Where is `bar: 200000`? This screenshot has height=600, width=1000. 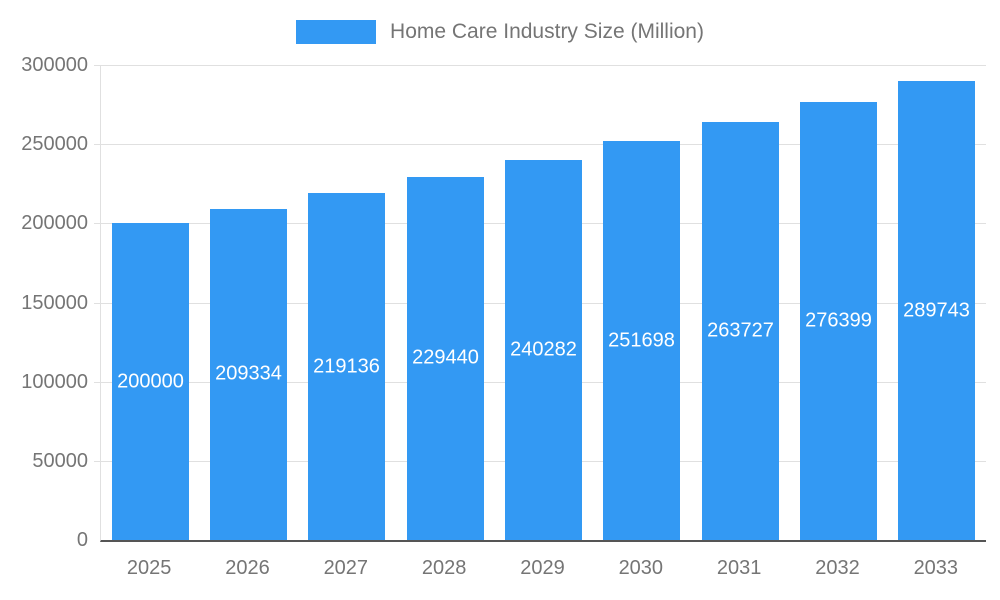 bar: 200000 is located at coordinates (150, 381).